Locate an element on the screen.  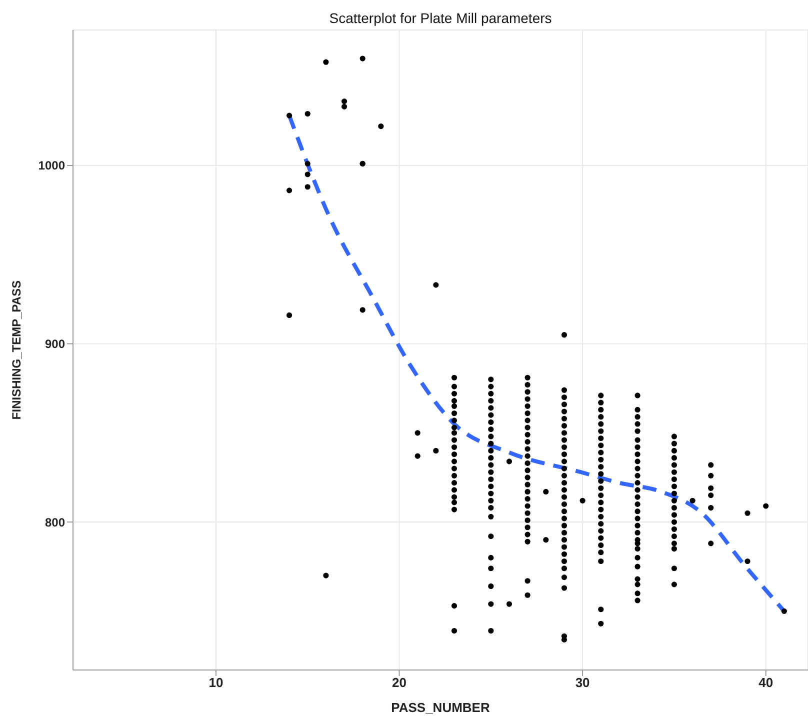
y-axis-title: FINISHING_TEMP_PASS is located at coordinates (16, 350).